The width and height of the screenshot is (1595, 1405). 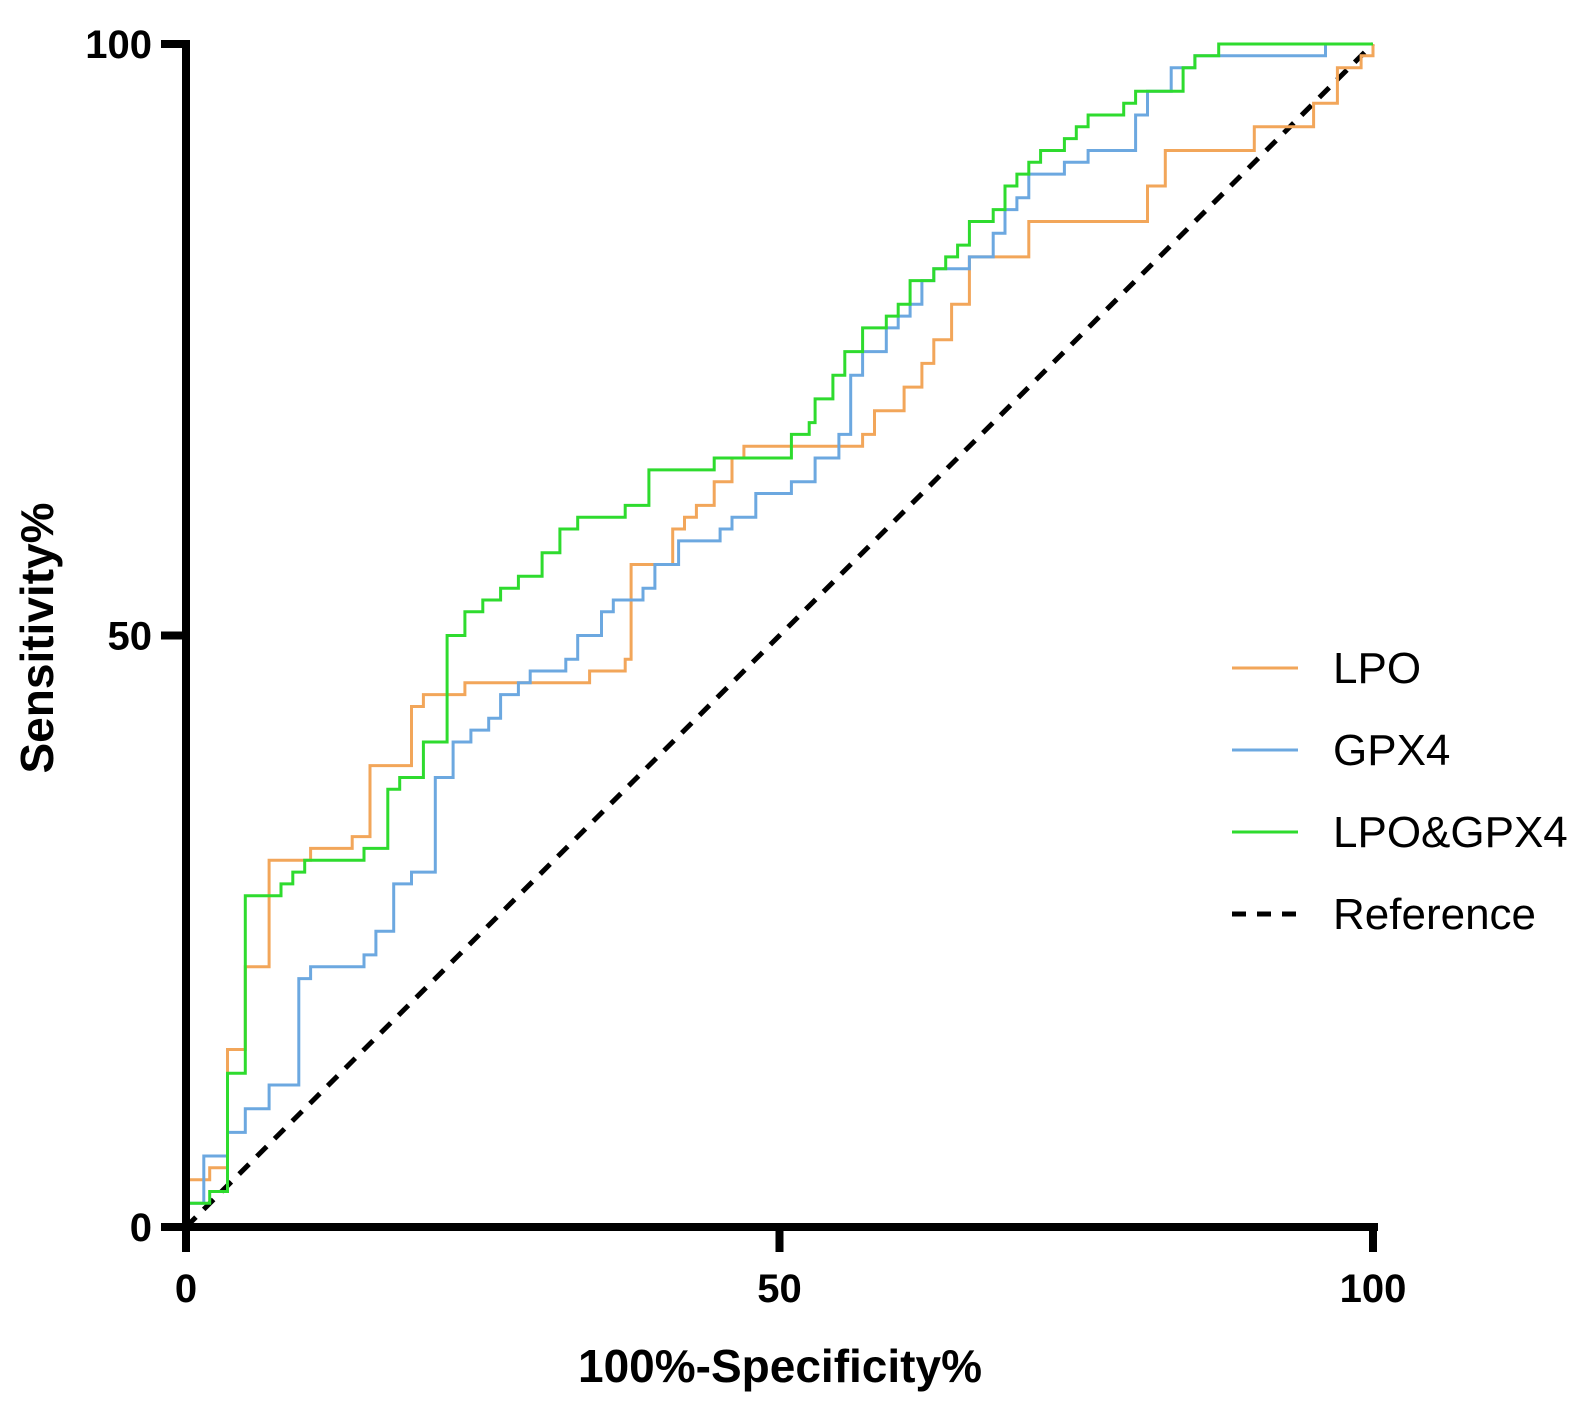 I want to click on y-tick-label: 100, so click(x=118, y=45).